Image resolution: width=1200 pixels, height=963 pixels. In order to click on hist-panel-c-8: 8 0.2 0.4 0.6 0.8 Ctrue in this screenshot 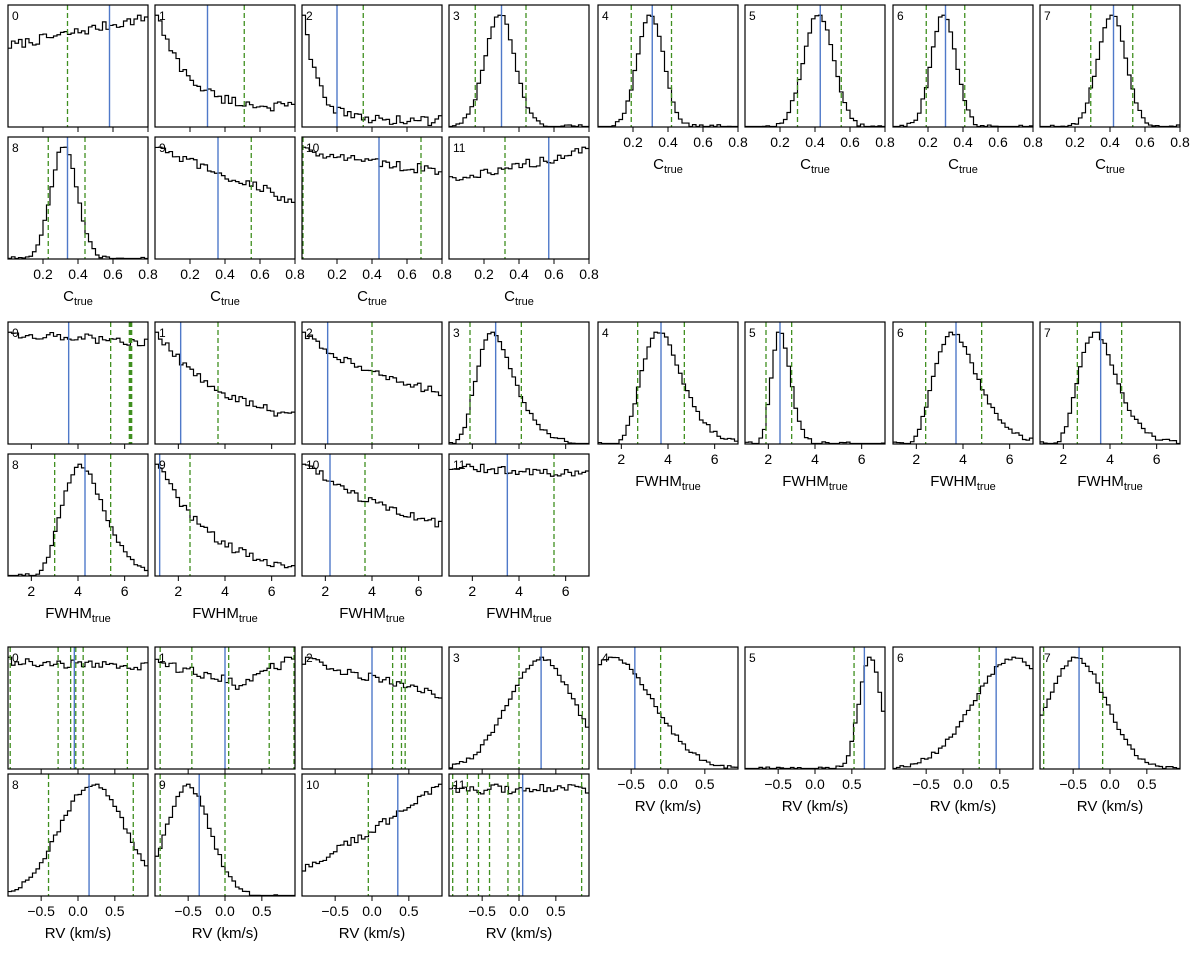, I will do `click(82, 222)`.